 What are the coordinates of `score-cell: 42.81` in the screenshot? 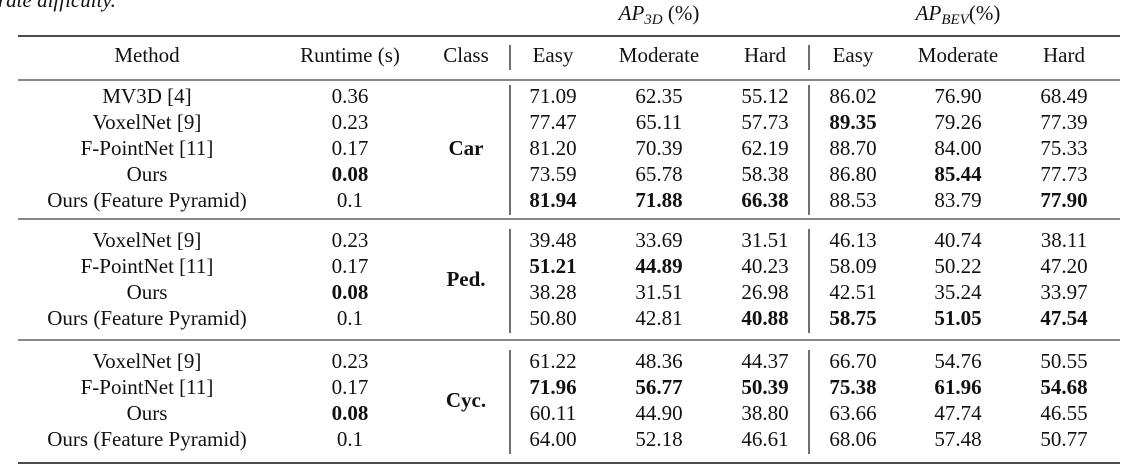 It's located at (658, 318).